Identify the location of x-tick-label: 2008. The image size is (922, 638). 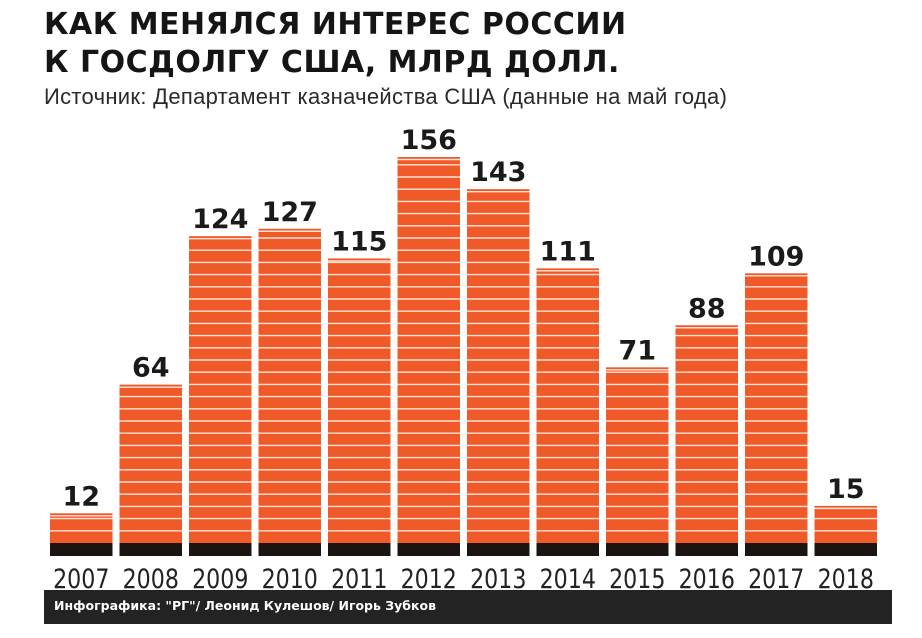
(151, 576).